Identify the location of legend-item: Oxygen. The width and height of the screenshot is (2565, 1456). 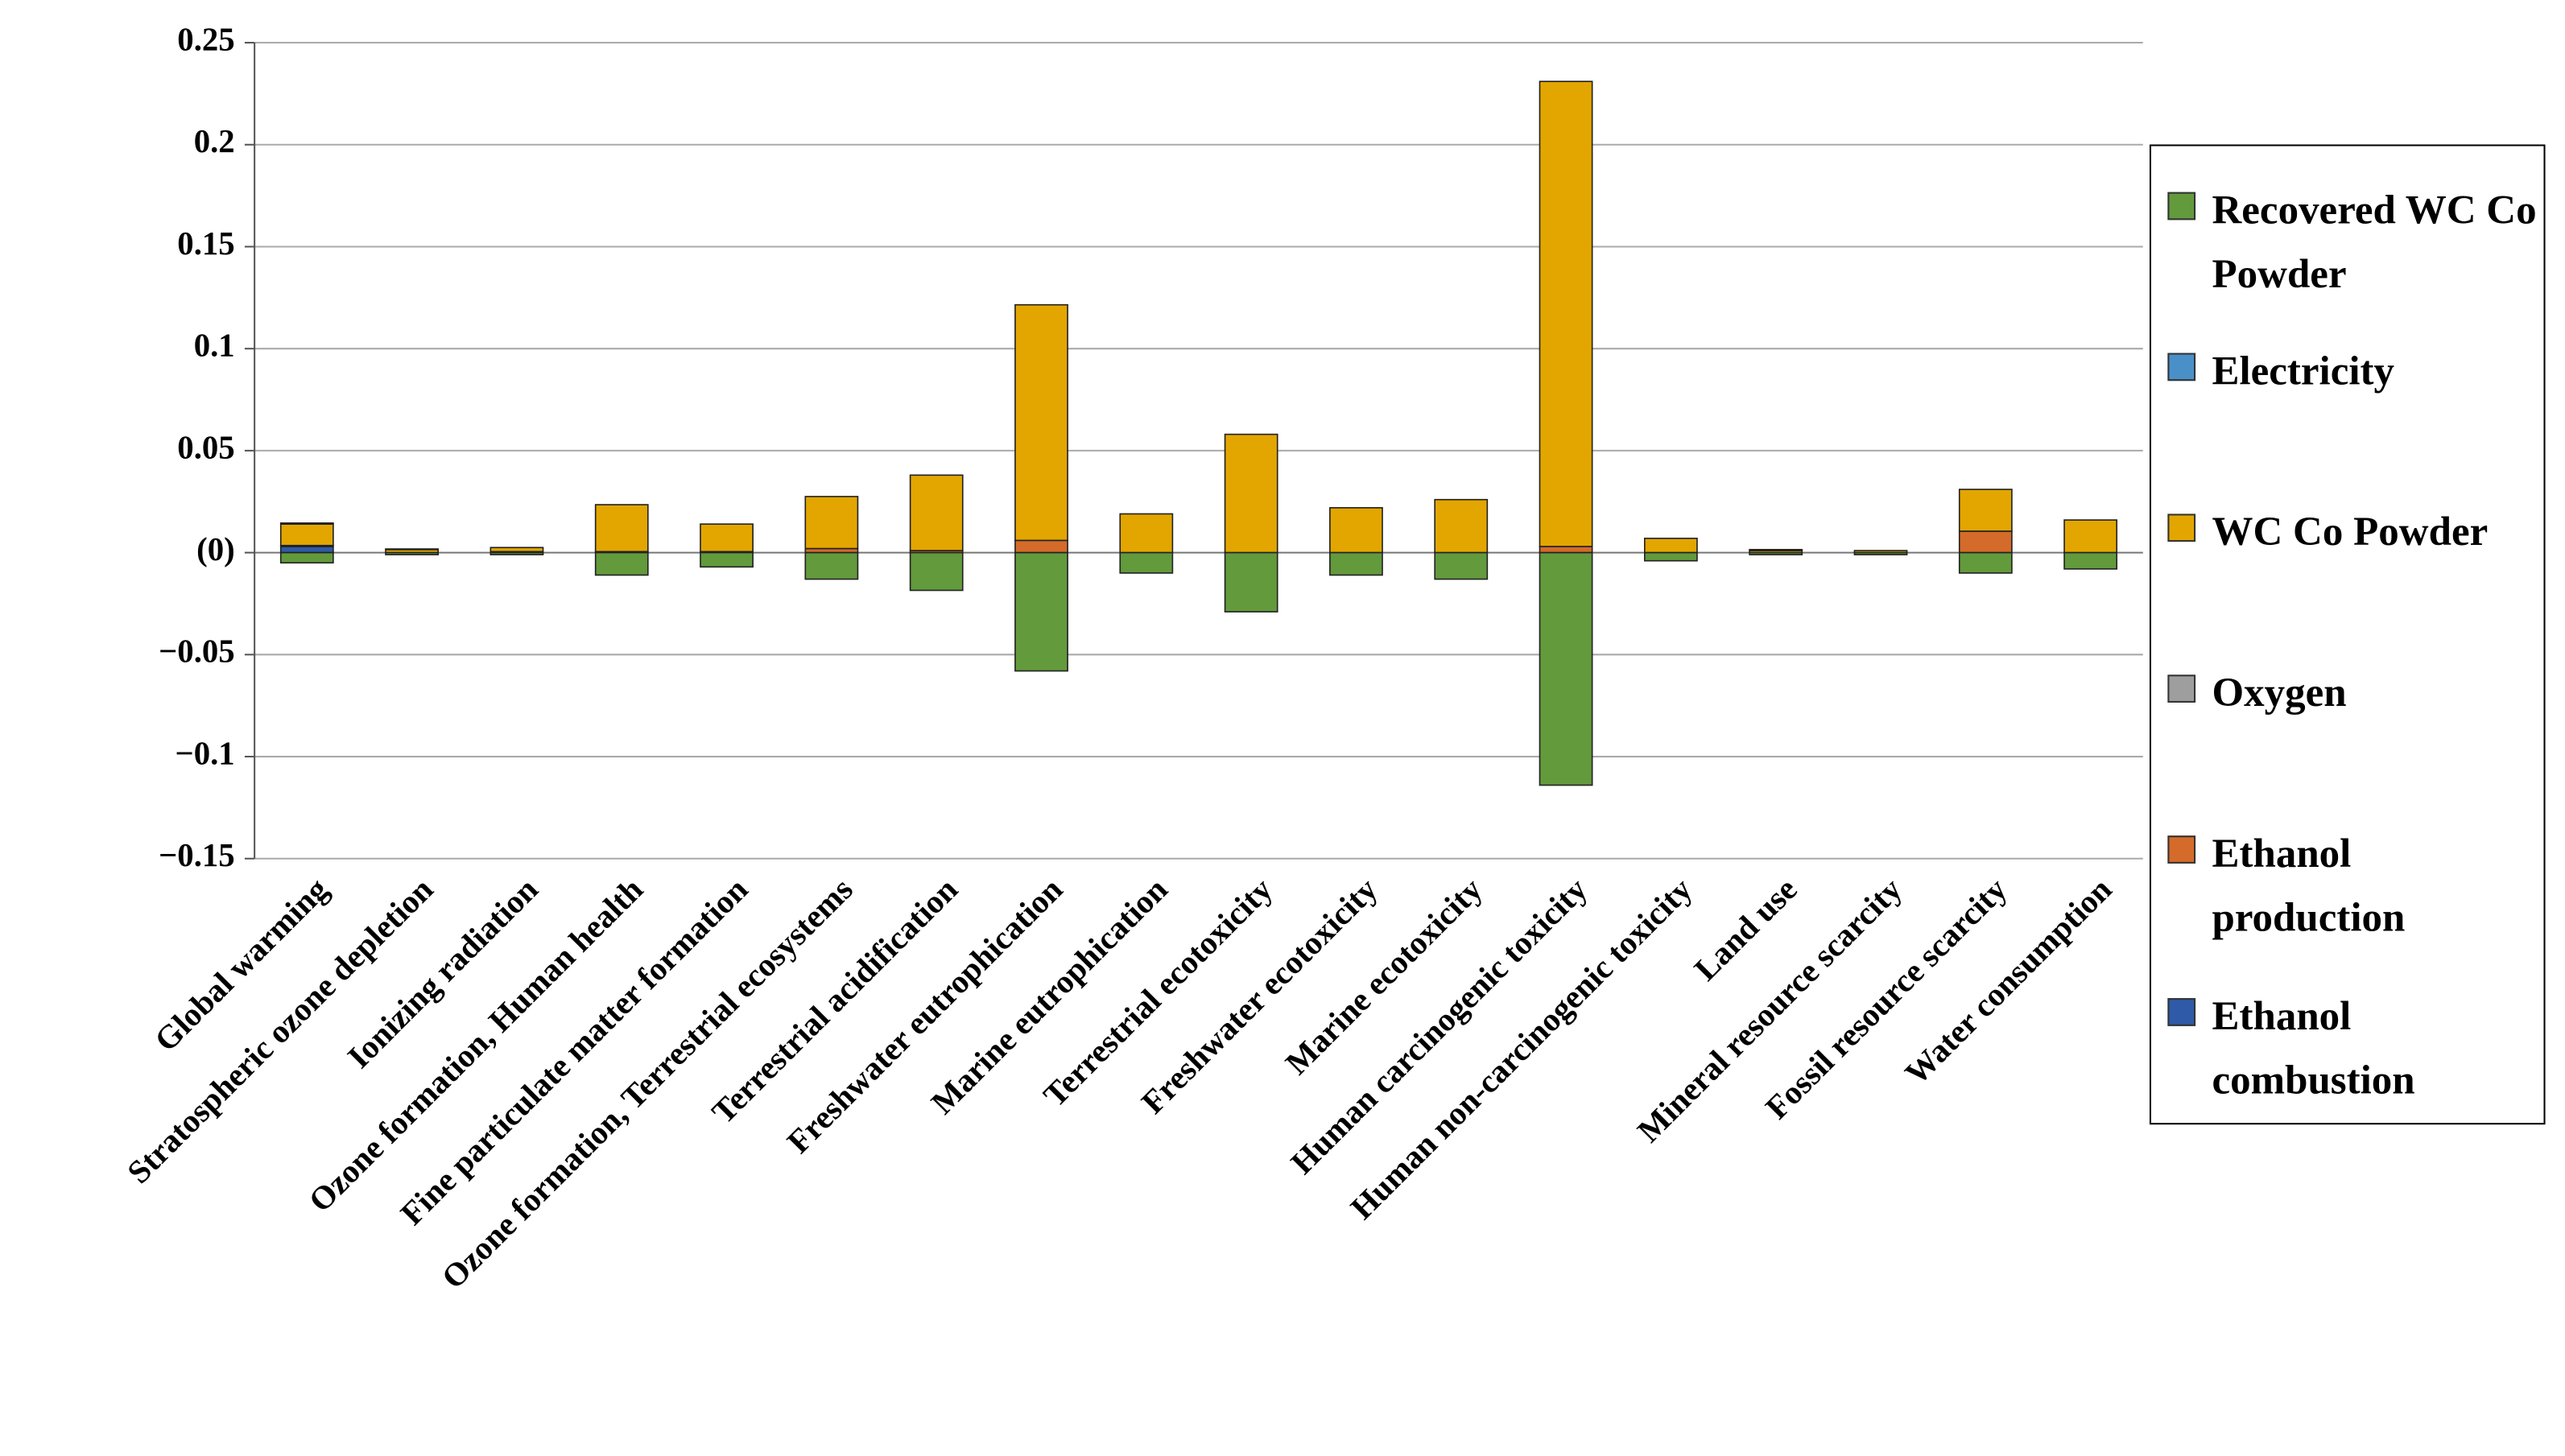
(2352, 694).